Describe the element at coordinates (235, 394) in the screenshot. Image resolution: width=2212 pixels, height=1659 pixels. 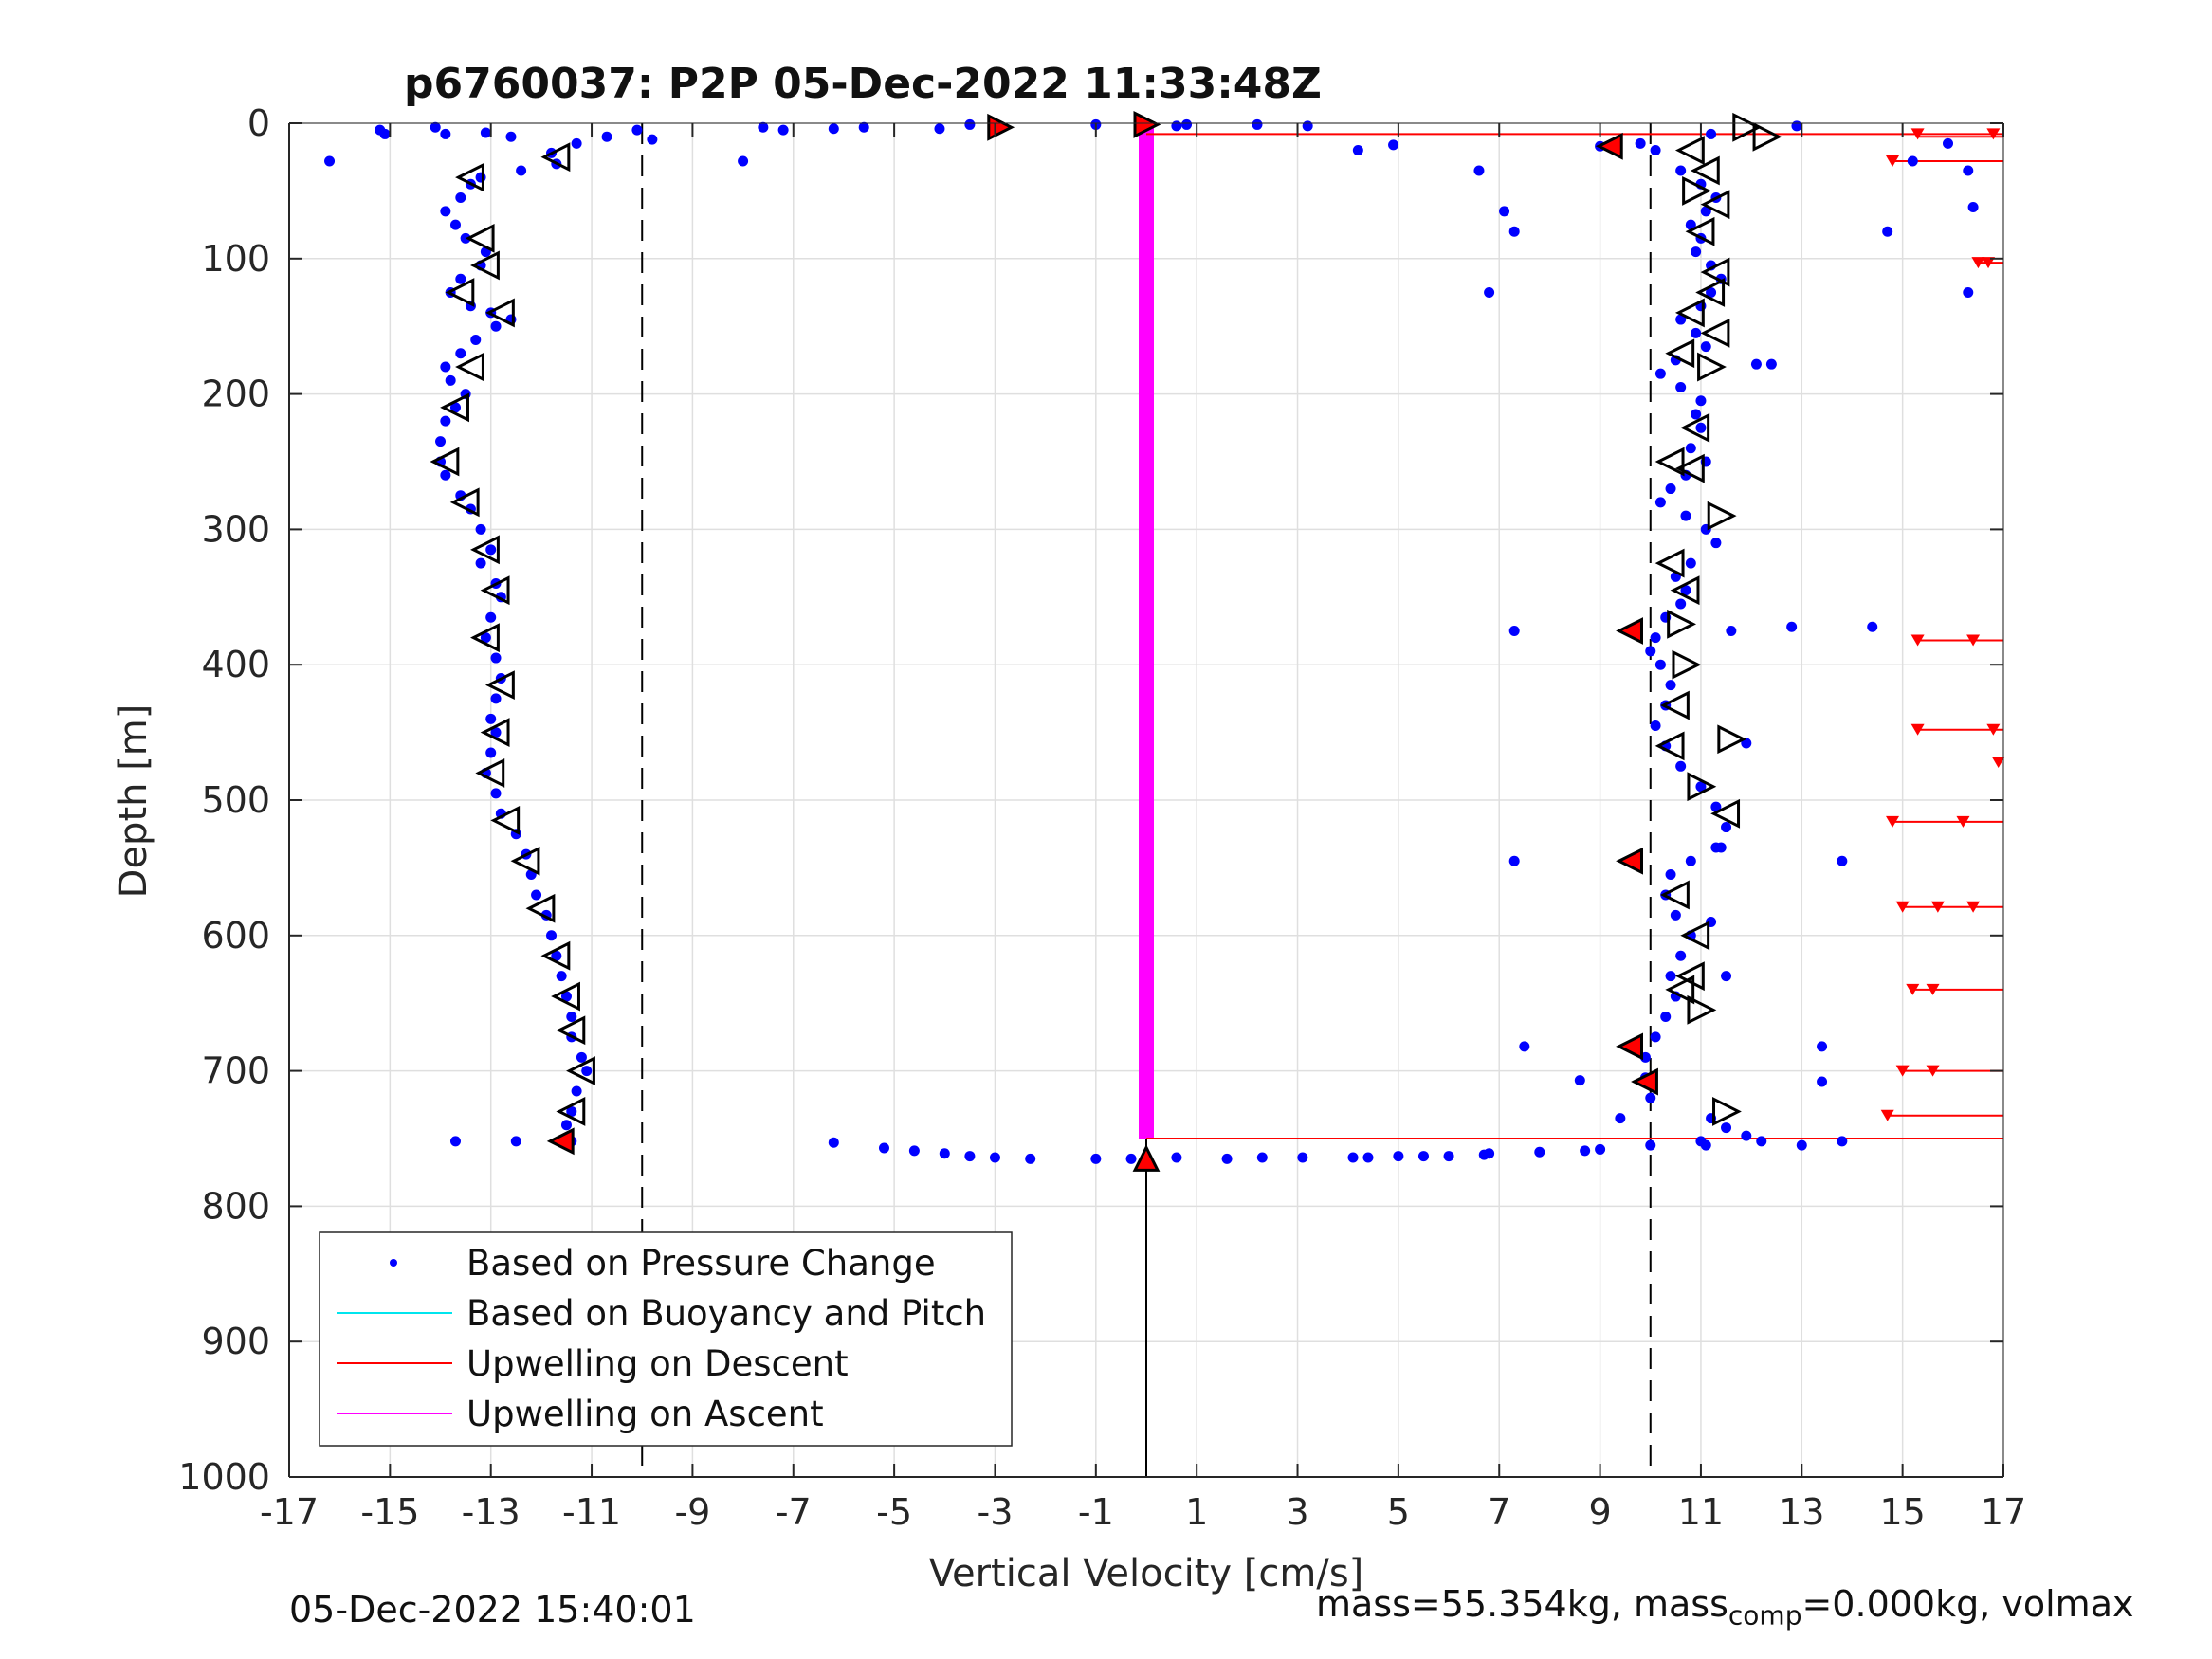
I see `y-tick-label: 200` at that location.